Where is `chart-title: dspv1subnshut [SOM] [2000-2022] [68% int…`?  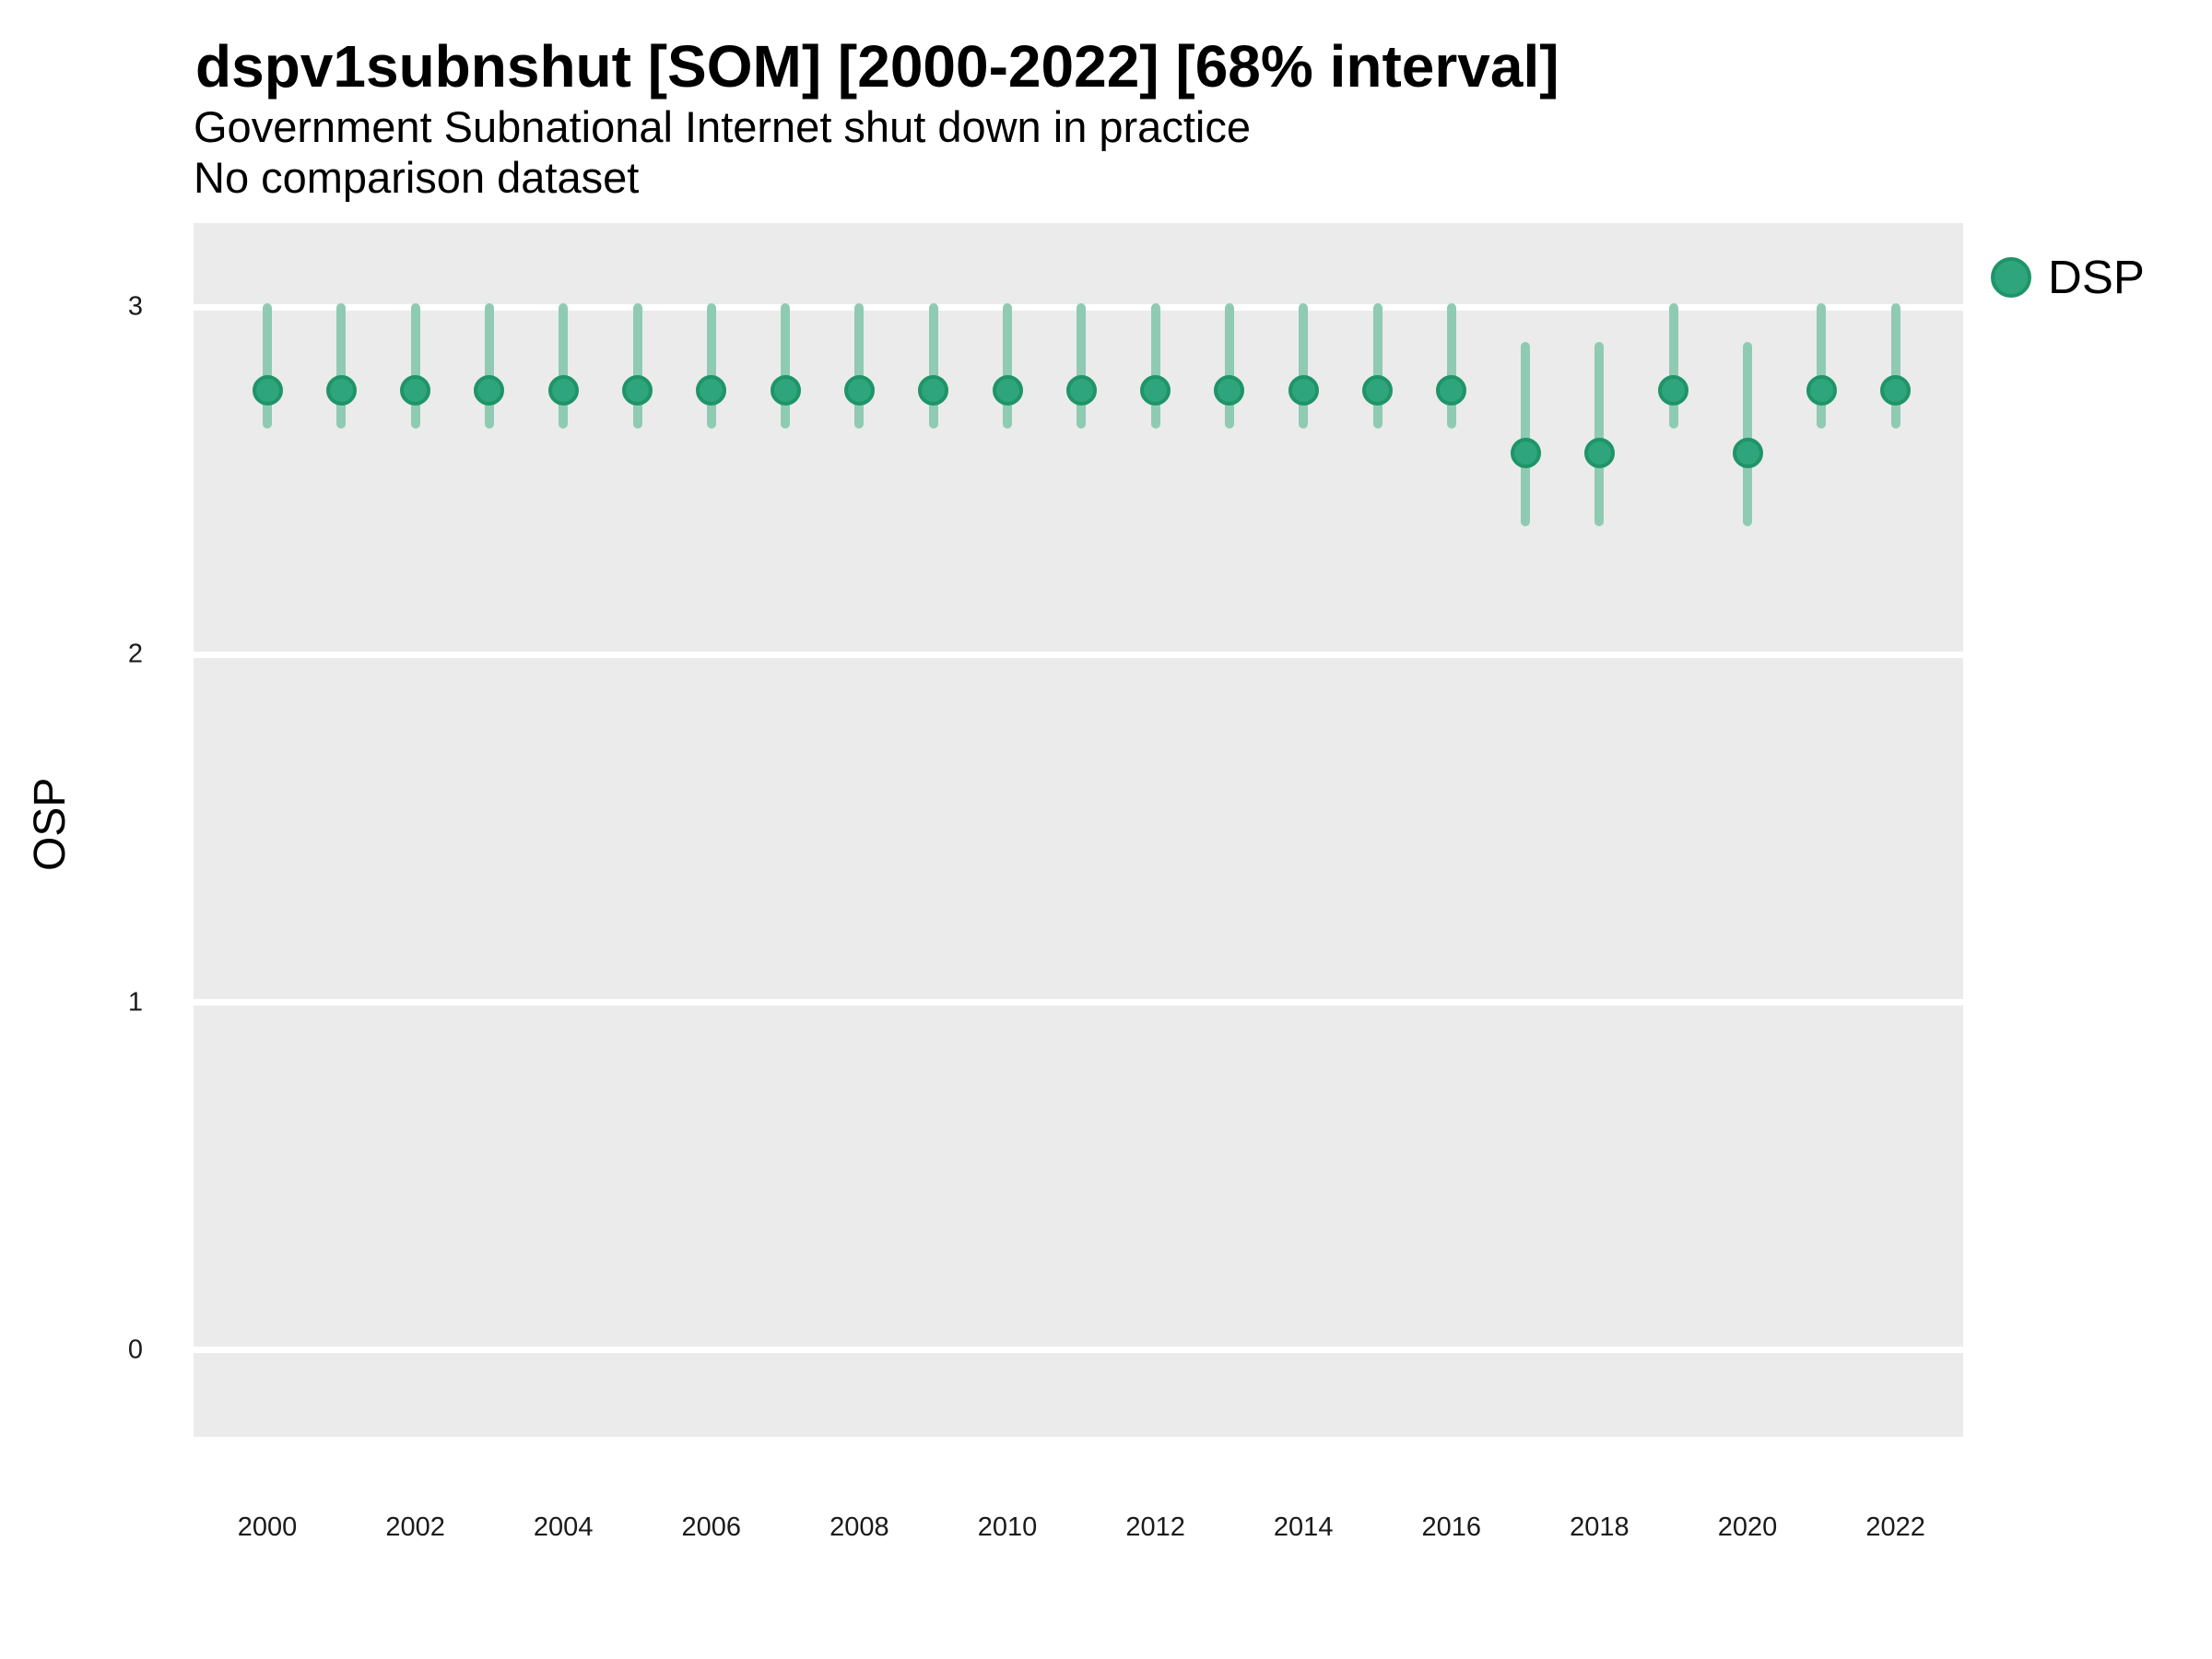
chart-title: dspv1subnshut [SOM] [2000-2022] [68% int… is located at coordinates (877, 66).